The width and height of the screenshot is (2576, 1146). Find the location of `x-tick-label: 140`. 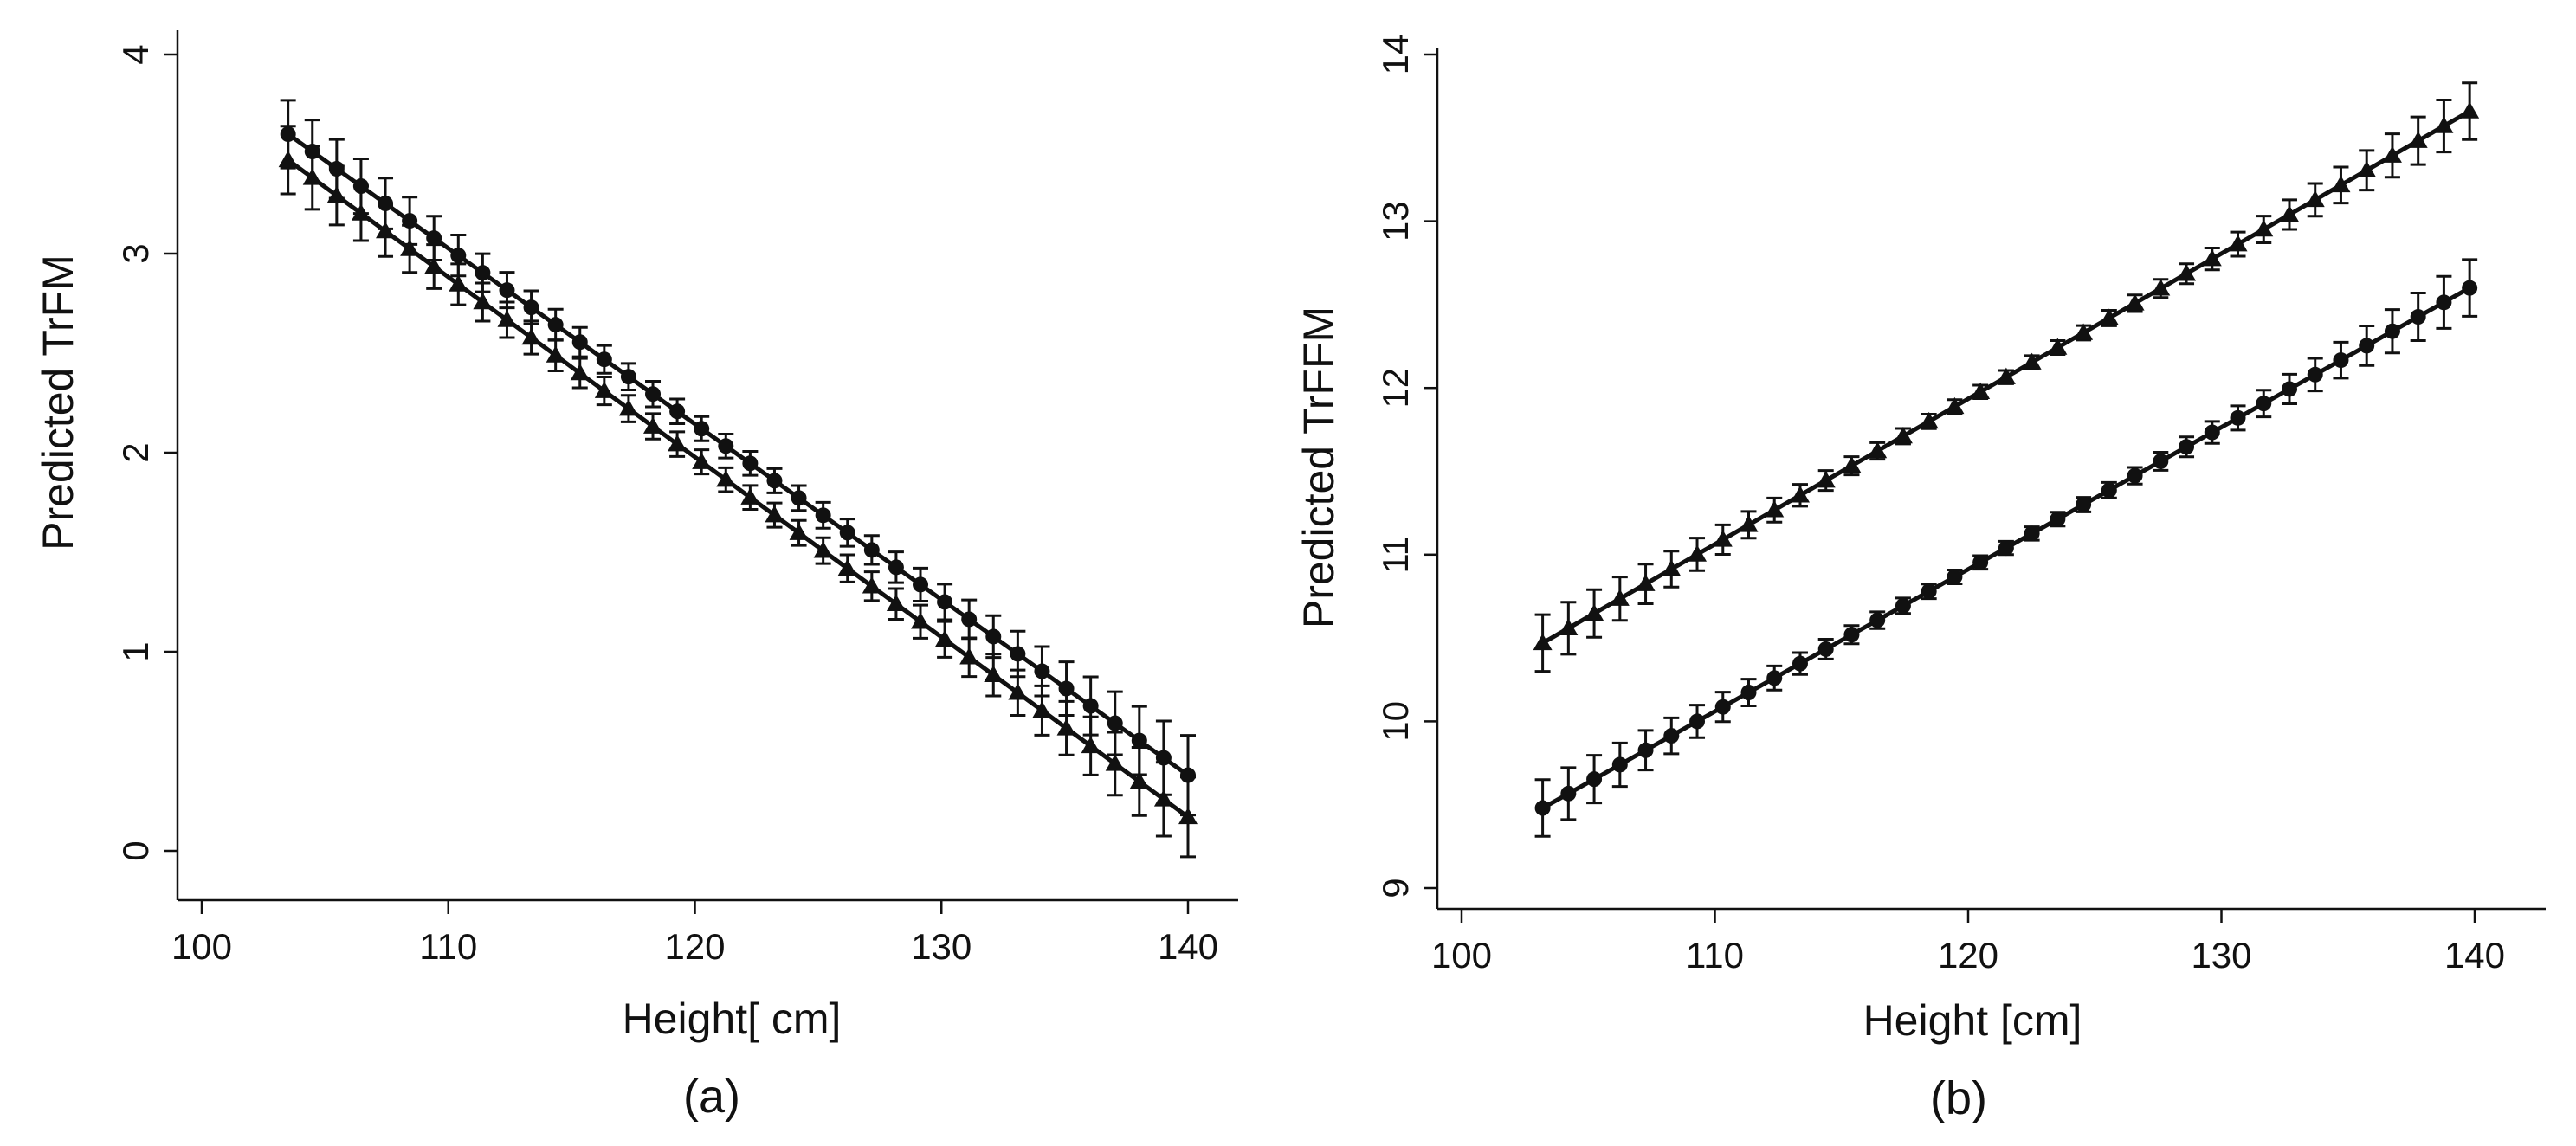

x-tick-label: 140 is located at coordinates (1188, 947).